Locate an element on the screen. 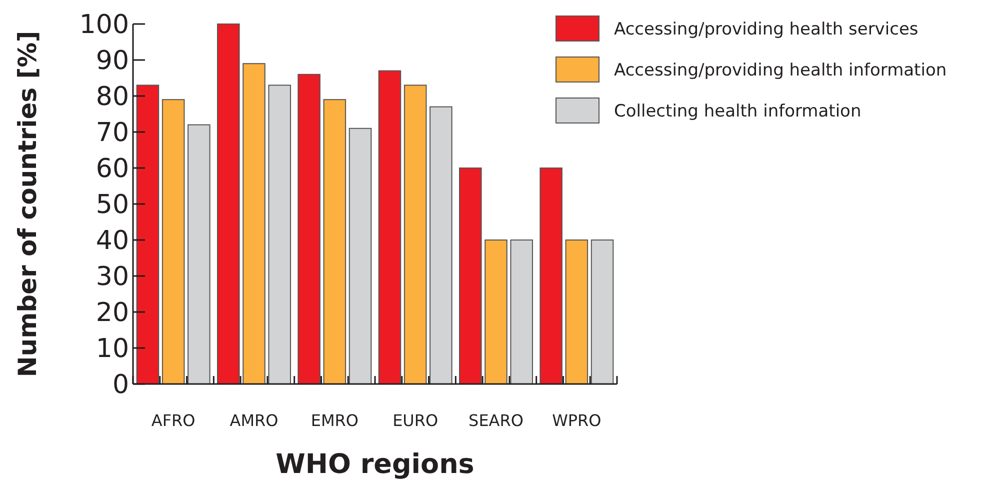 The image size is (992, 485). y-tick-label: 90 is located at coordinates (112, 61).